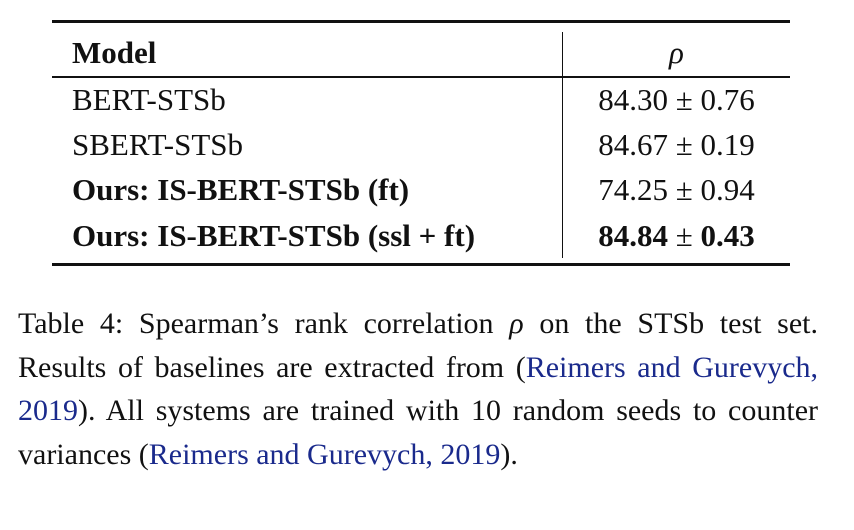 The image size is (854, 530). Describe the element at coordinates (676, 144) in the screenshot. I see `row-value: 84.67 ± 0.19` at that location.